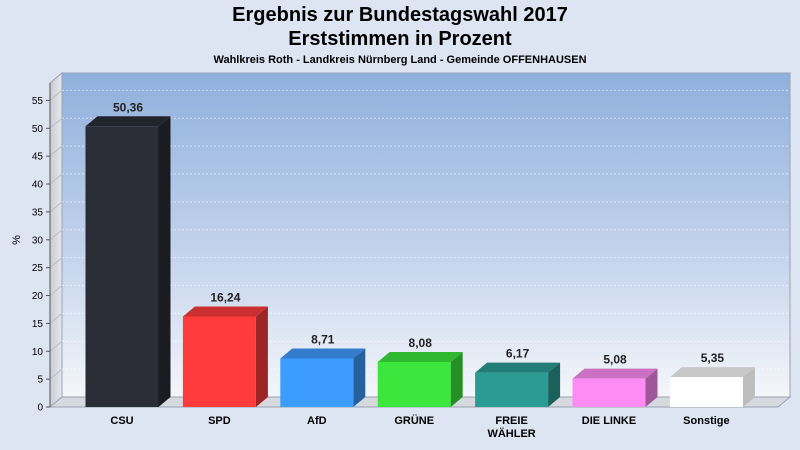 The height and width of the screenshot is (450, 800). What do you see at coordinates (225, 297) in the screenshot?
I see `value-label: 16,24` at bounding box center [225, 297].